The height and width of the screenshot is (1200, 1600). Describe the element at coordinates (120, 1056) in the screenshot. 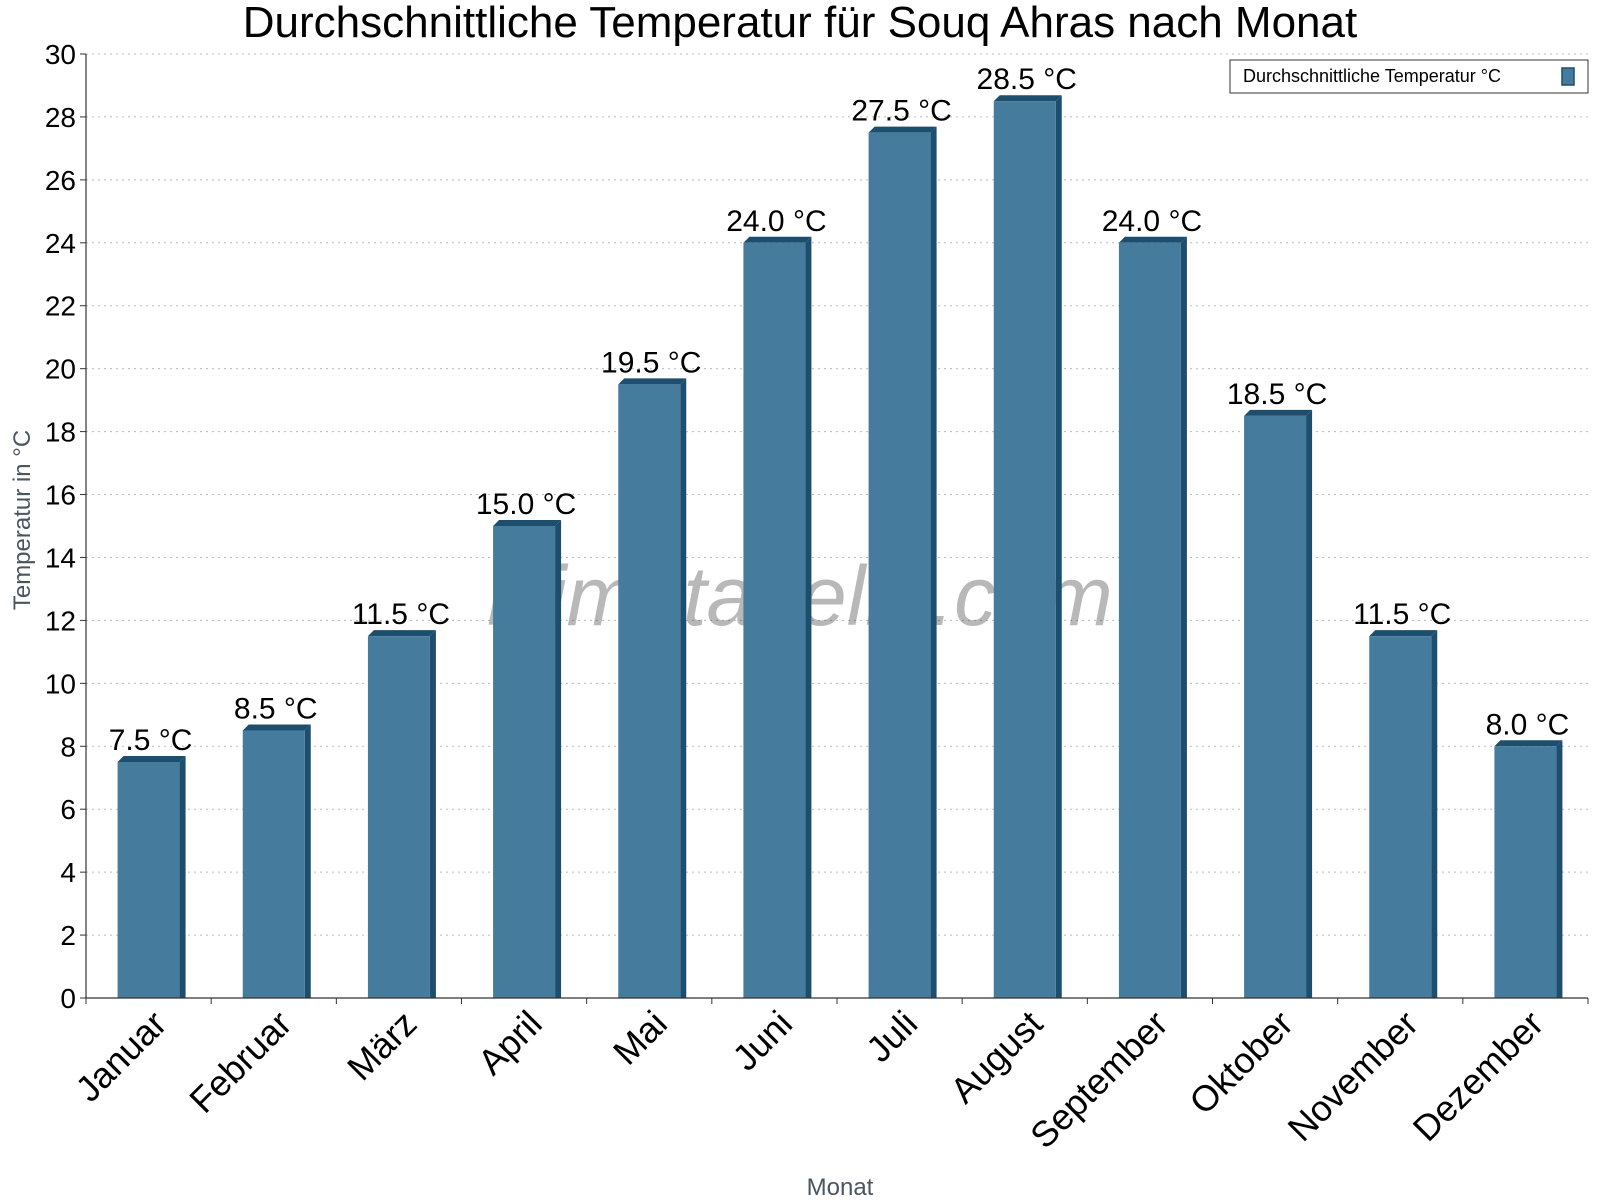

I see `x-tick-label: Januar` at that location.